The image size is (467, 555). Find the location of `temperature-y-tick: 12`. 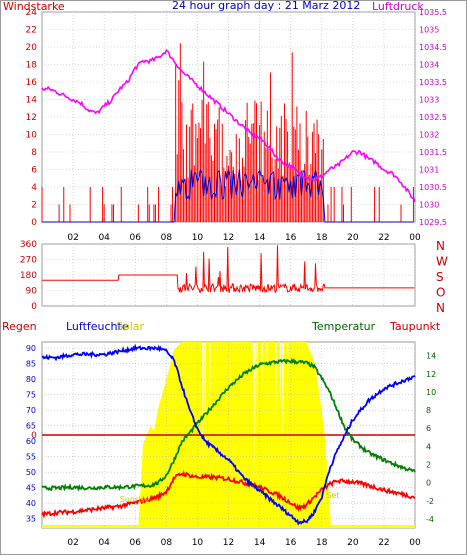

temperature-y-tick: 12 is located at coordinates (431, 374).